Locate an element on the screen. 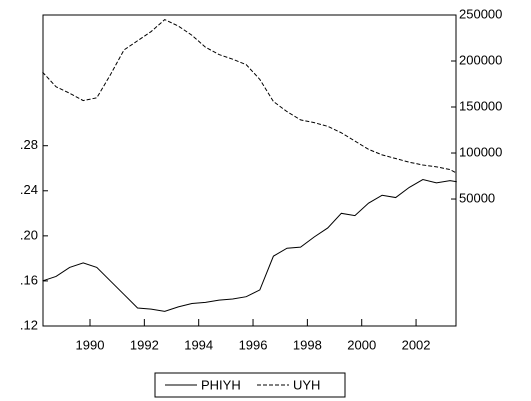 This screenshot has height=401, width=531. y-tick-label: .28 is located at coordinates (29, 144).